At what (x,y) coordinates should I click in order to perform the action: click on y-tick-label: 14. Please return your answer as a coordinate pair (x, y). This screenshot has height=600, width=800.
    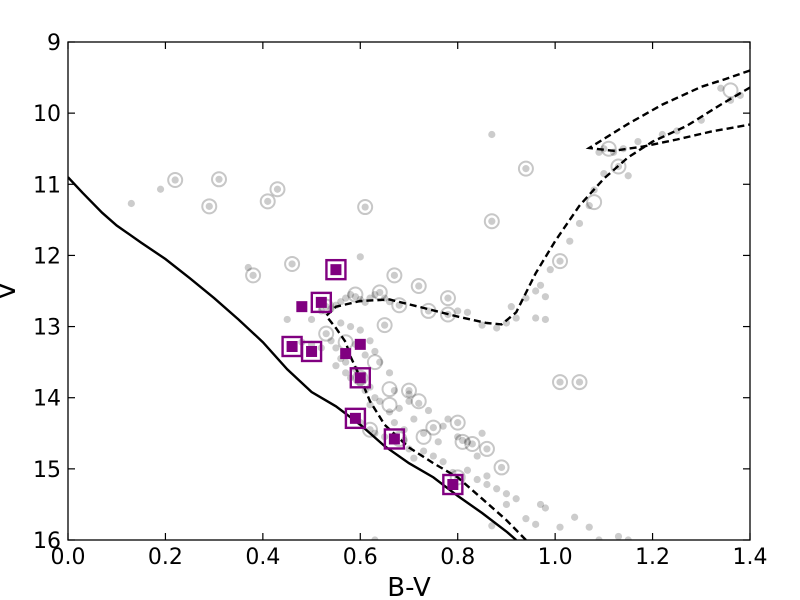
    Looking at the image, I should click on (47, 399).